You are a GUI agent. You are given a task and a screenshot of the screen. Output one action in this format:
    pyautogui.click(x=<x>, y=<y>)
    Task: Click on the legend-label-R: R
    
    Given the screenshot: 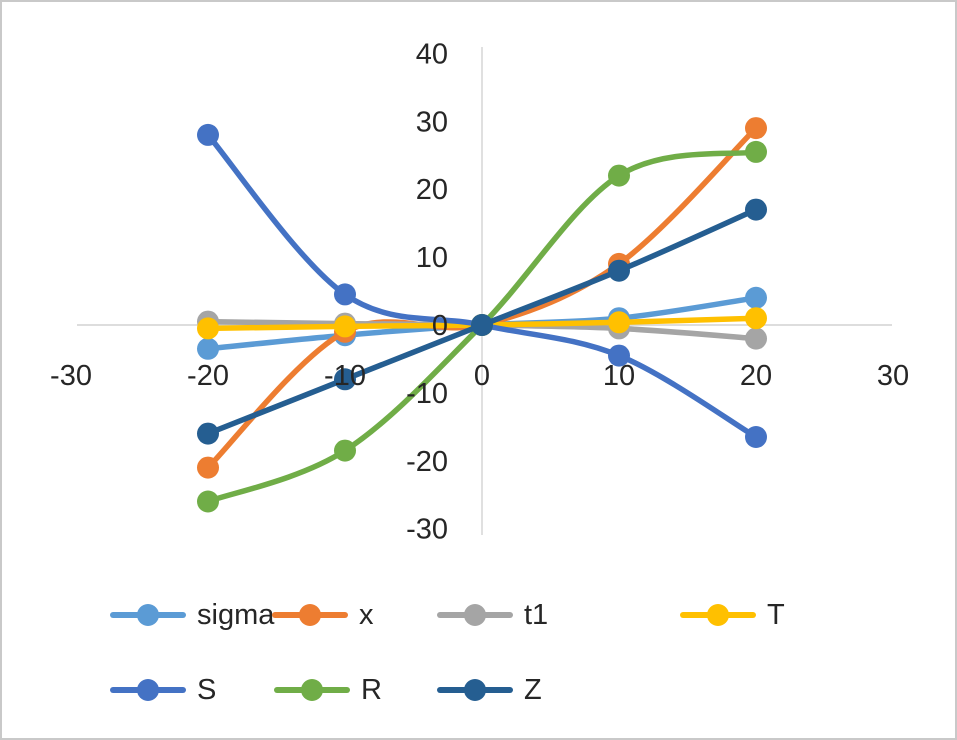 What is the action you would take?
    pyautogui.click(x=371, y=689)
    